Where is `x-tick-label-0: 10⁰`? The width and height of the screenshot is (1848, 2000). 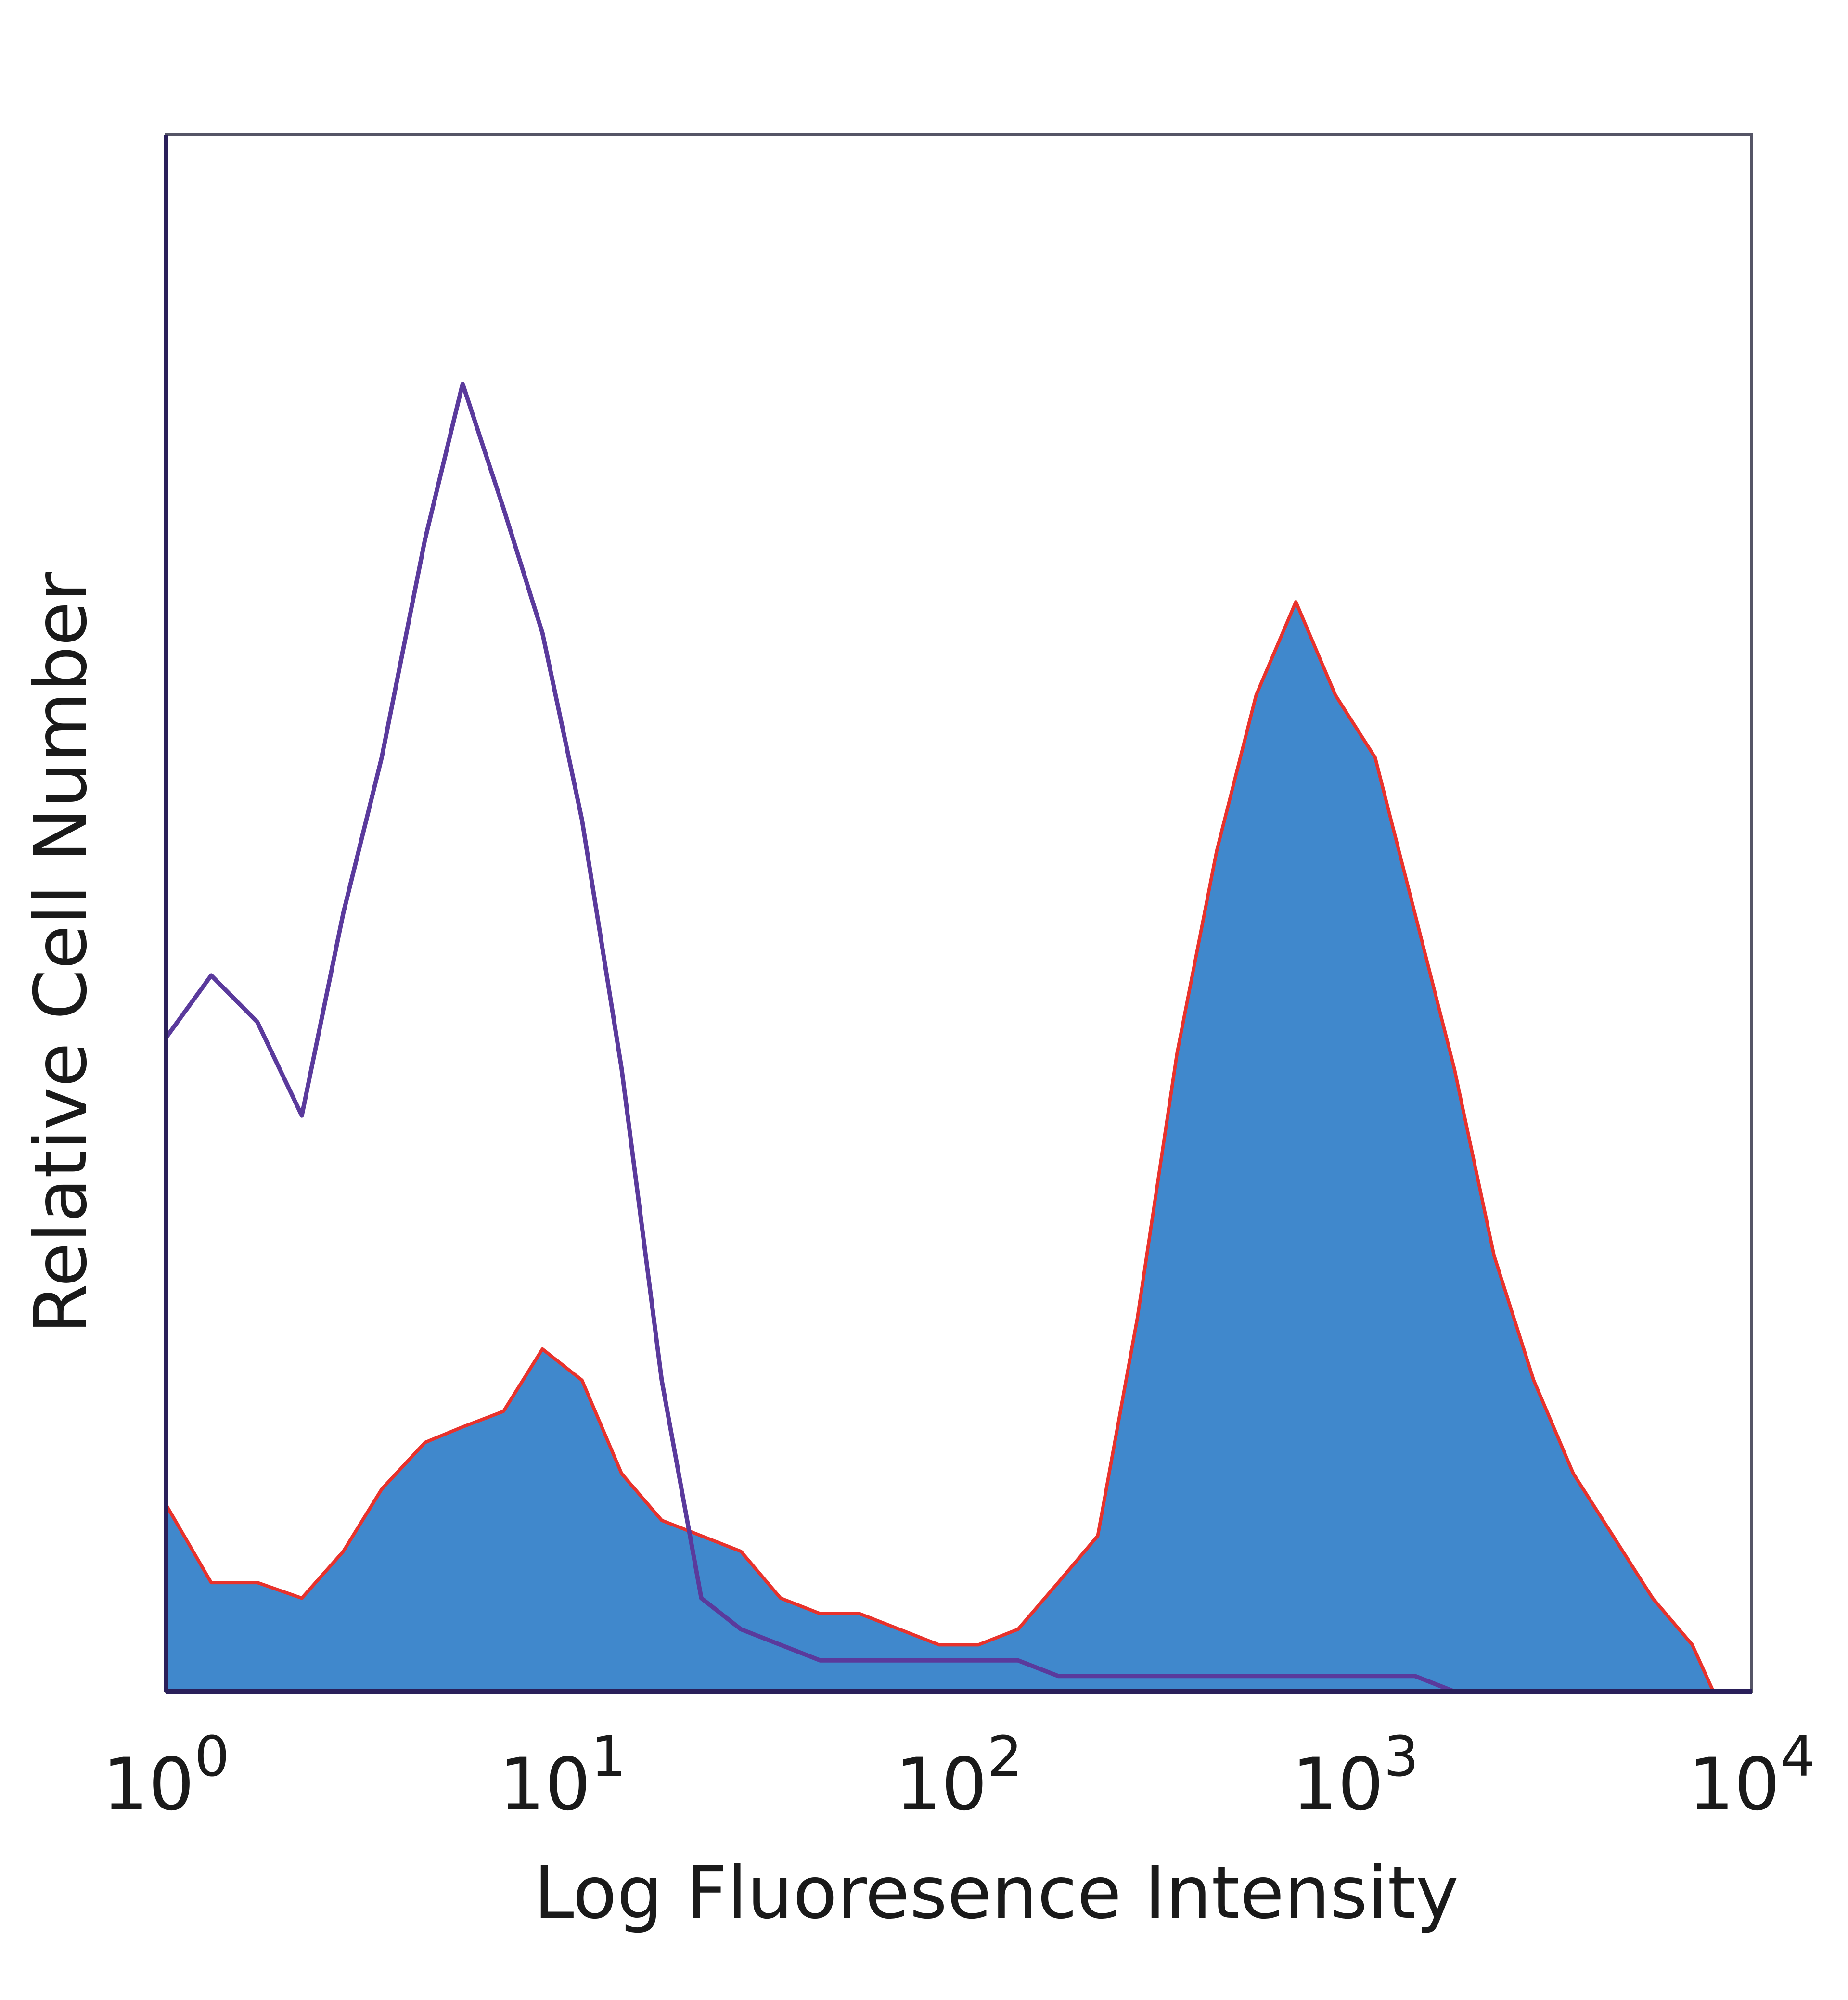 x-tick-label-0: 10⁰ is located at coordinates (166, 1776).